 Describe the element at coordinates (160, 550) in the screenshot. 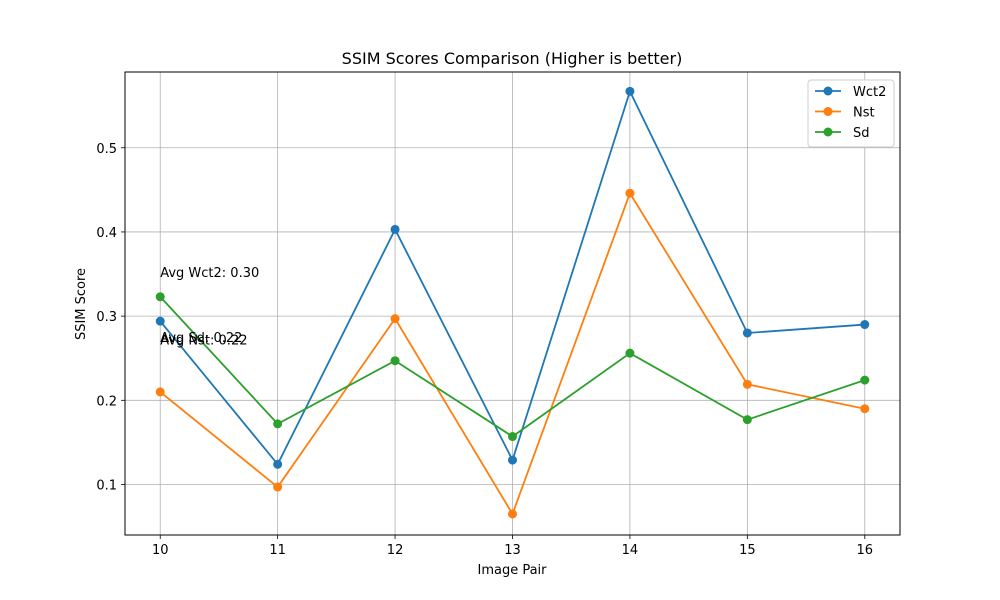

I see `x-tick-label: 10` at that location.